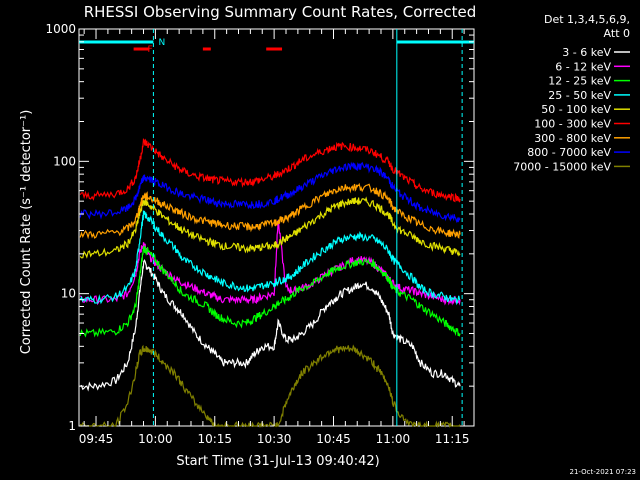 Image resolution: width=640 pixels, height=480 pixels. I want to click on flag-label-f: F, so click(149, 50).